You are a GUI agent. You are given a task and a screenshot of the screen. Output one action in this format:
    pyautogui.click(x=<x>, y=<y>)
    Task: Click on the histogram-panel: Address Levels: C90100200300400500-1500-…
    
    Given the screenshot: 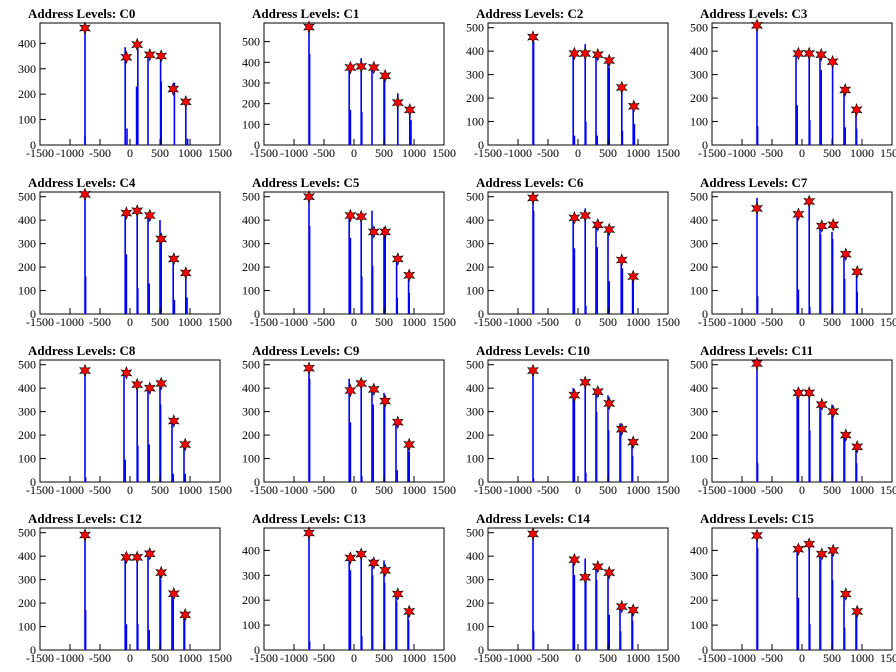 What is the action you would take?
    pyautogui.click(x=349, y=420)
    